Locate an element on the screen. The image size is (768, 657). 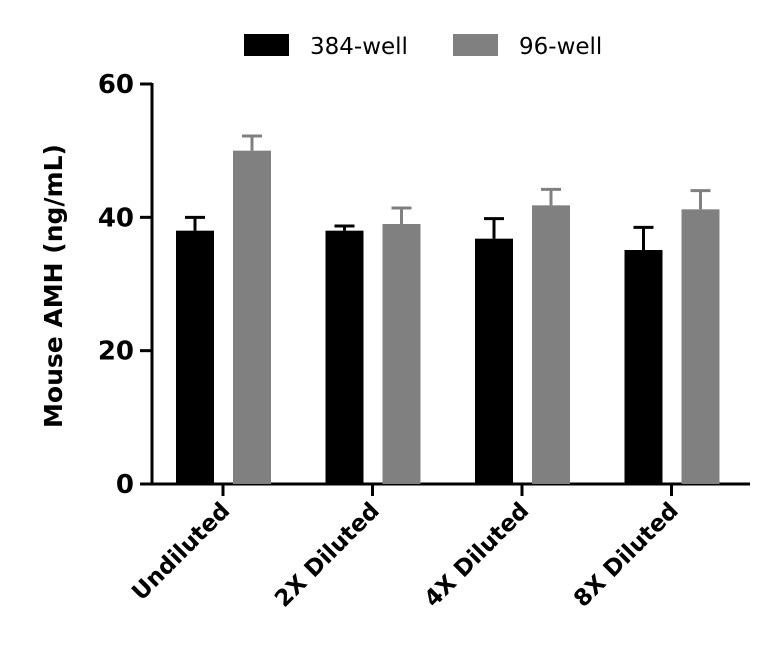
legend-label-96-well: 96-well is located at coordinates (560, 47).